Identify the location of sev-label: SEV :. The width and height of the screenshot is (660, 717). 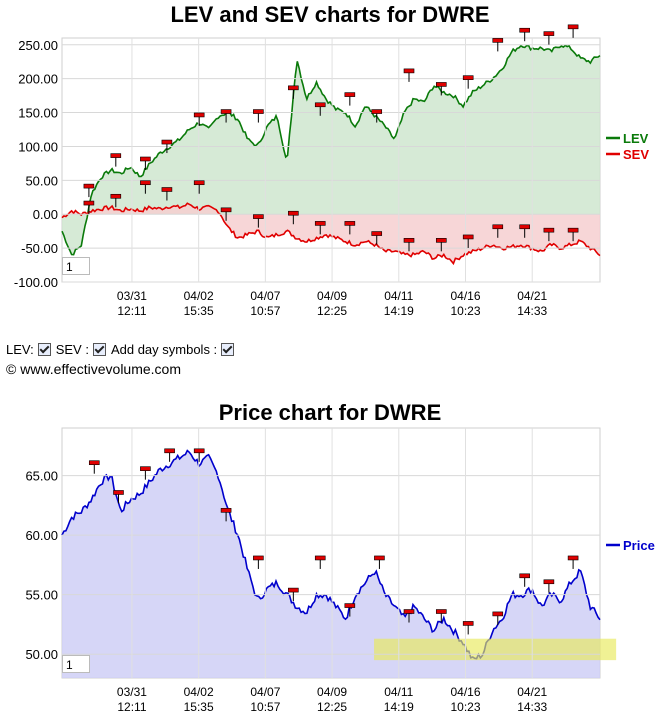
(72, 349).